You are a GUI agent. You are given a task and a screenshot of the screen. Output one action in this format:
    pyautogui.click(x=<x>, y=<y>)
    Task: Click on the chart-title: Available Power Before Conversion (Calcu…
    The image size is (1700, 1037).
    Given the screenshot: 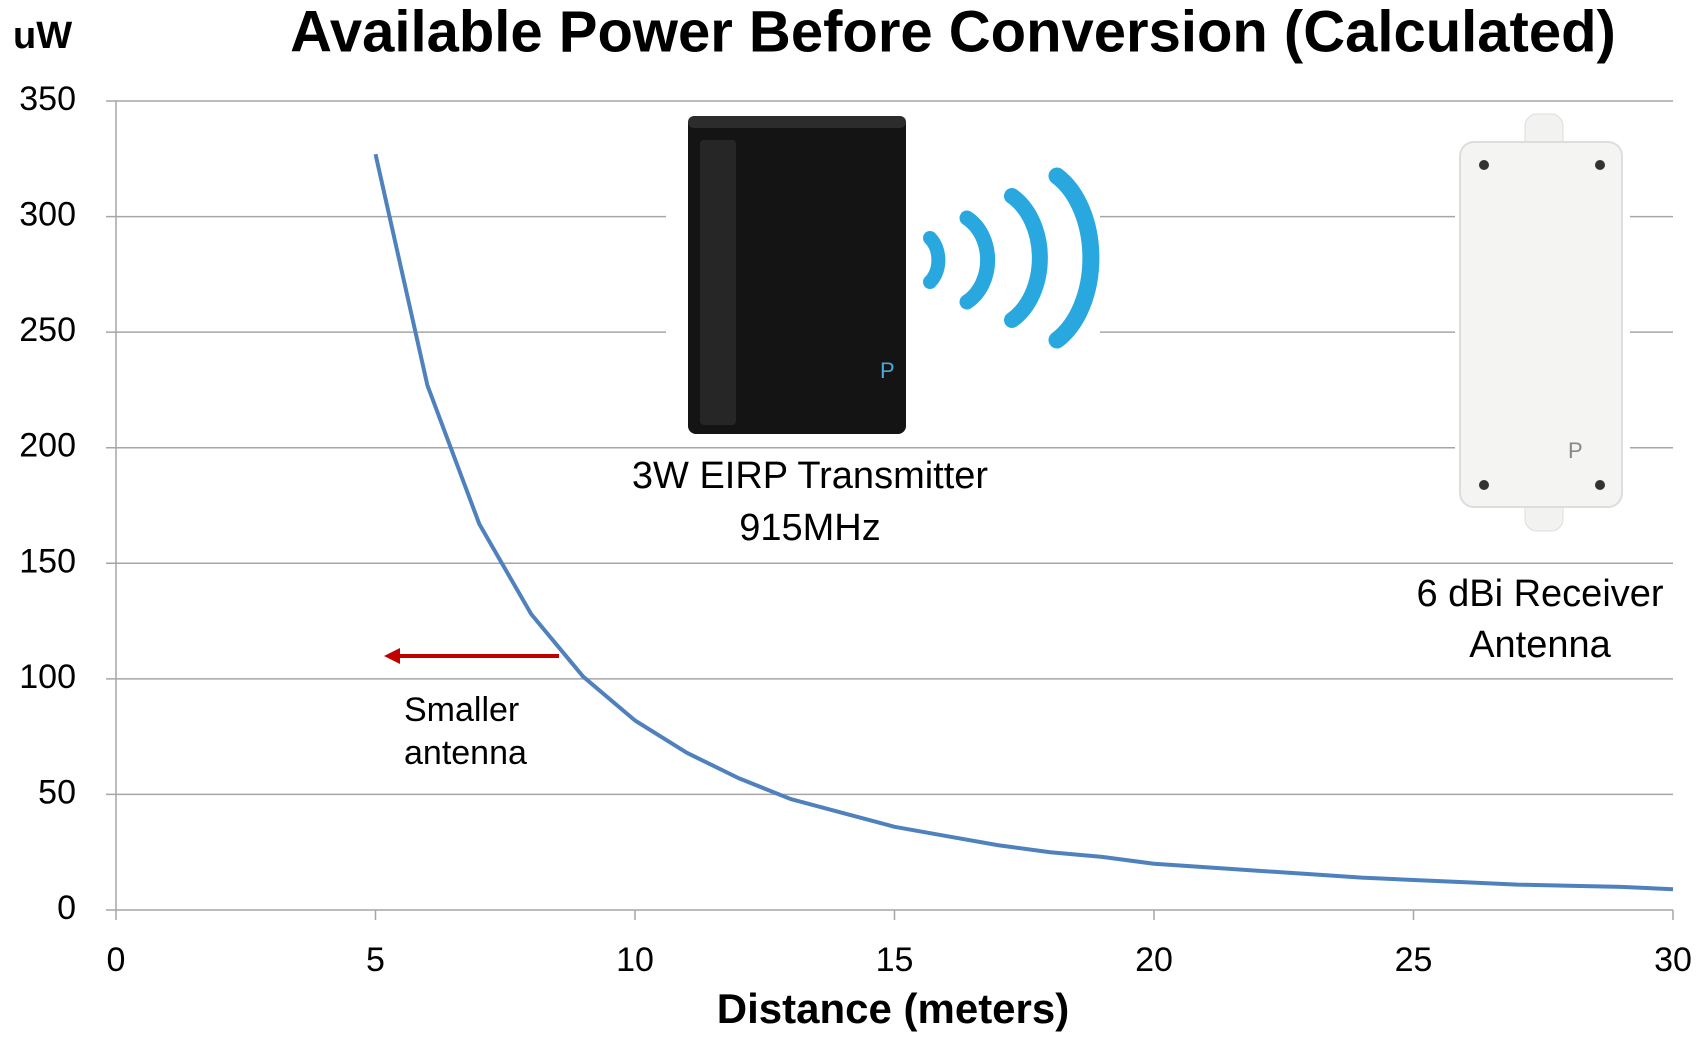 What is the action you would take?
    pyautogui.click(x=953, y=32)
    